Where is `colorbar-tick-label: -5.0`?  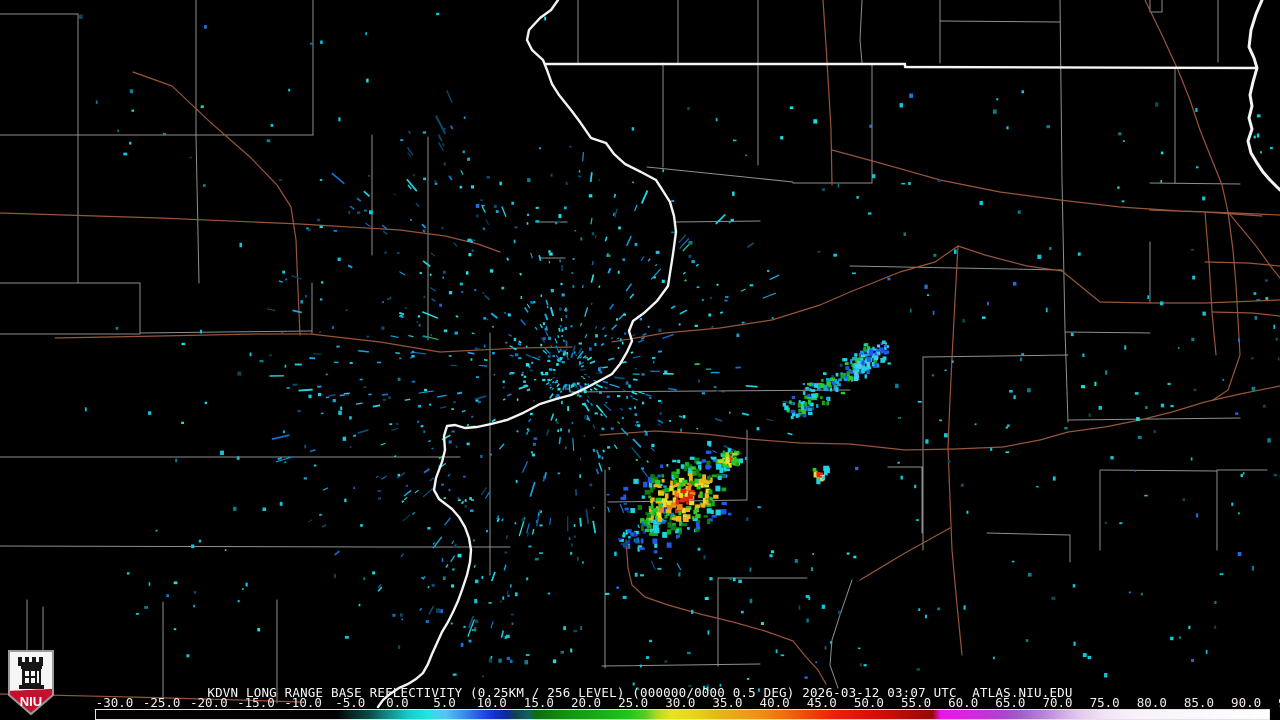
colorbar-tick-label: -5.0 is located at coordinates (350, 702).